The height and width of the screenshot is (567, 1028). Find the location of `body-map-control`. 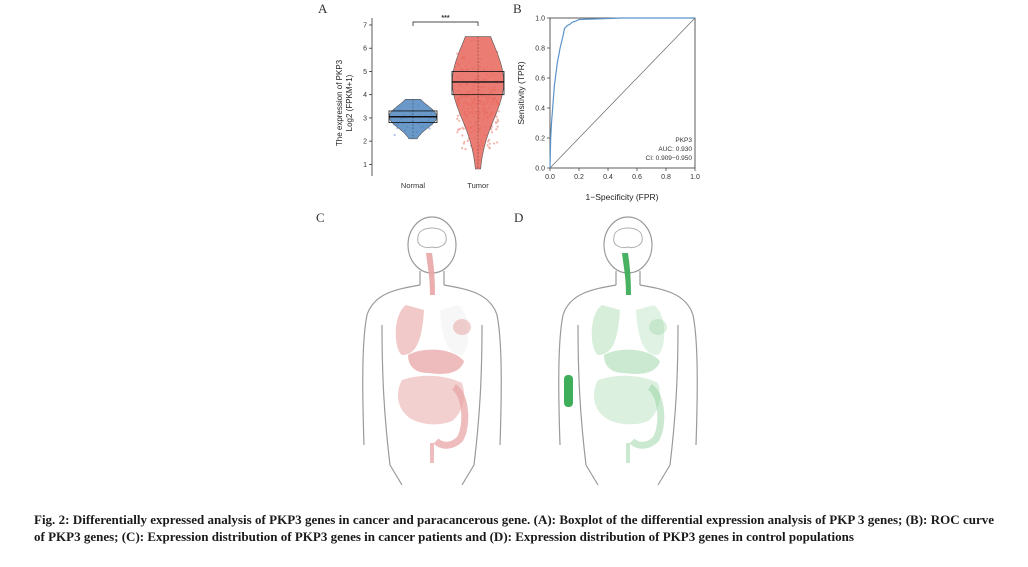

body-map-control is located at coordinates (628, 351).